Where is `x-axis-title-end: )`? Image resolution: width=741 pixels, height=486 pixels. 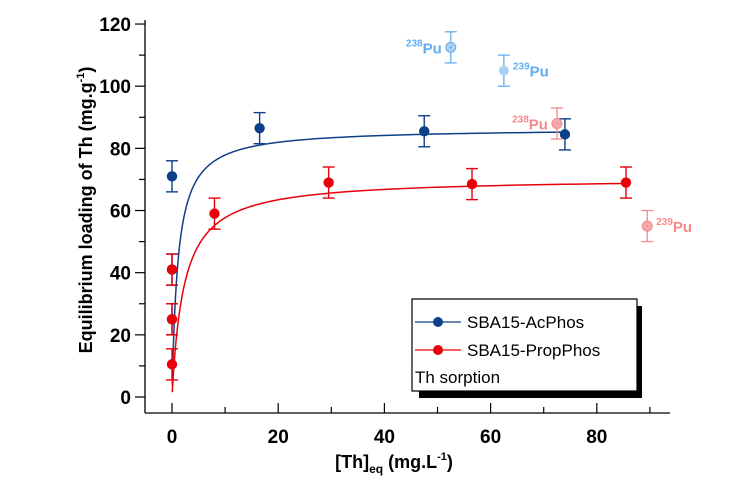 x-axis-title-end: ) is located at coordinates (450, 462).